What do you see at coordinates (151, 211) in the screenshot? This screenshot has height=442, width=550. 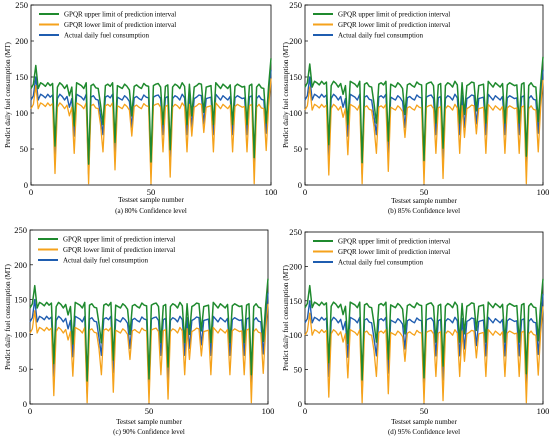 I see `panel-caption: (a) 80% Confidence level` at bounding box center [151, 211].